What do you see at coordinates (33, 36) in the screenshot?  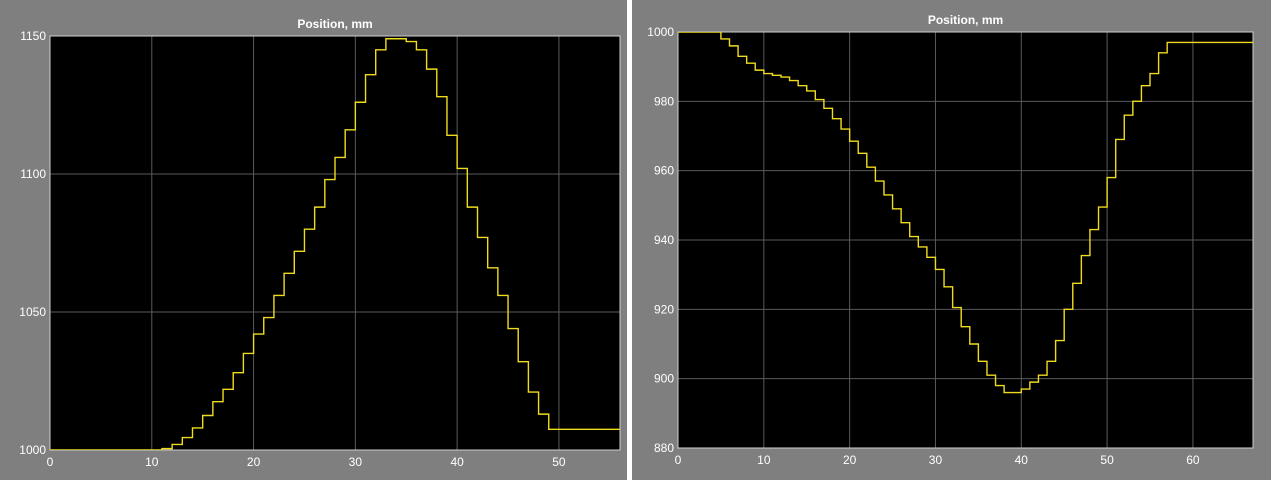 I see `y-tick-label: 1150` at bounding box center [33, 36].